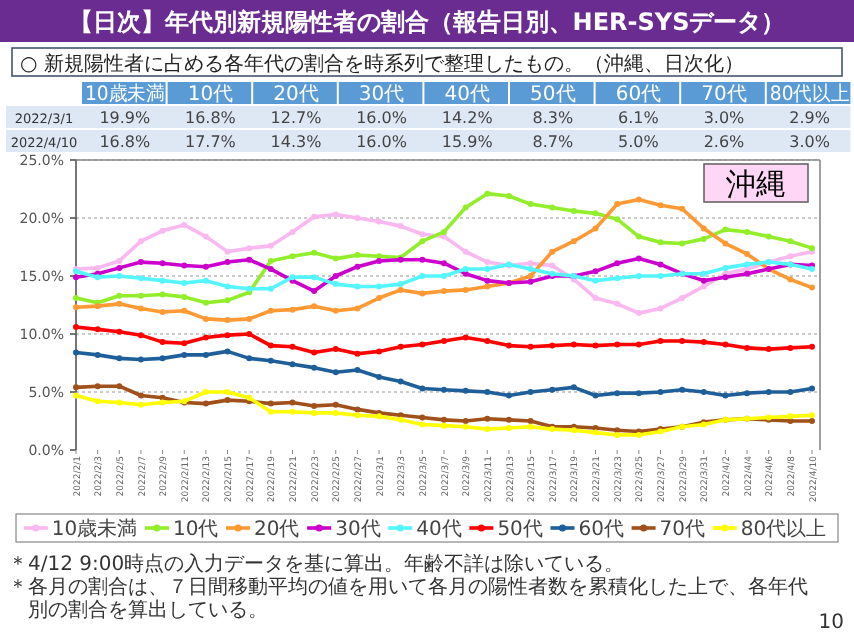 Image resolution: width=854 pixels, height=640 pixels. What do you see at coordinates (277, 530) in the screenshot?
I see `legend-label: 20代` at bounding box center [277, 530].